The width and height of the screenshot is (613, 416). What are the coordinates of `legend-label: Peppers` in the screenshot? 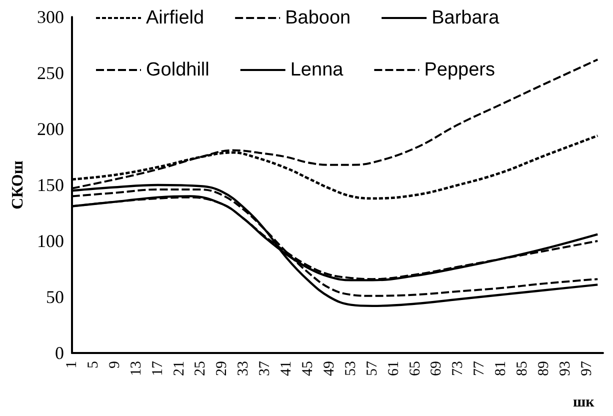 It's located at (459, 70).